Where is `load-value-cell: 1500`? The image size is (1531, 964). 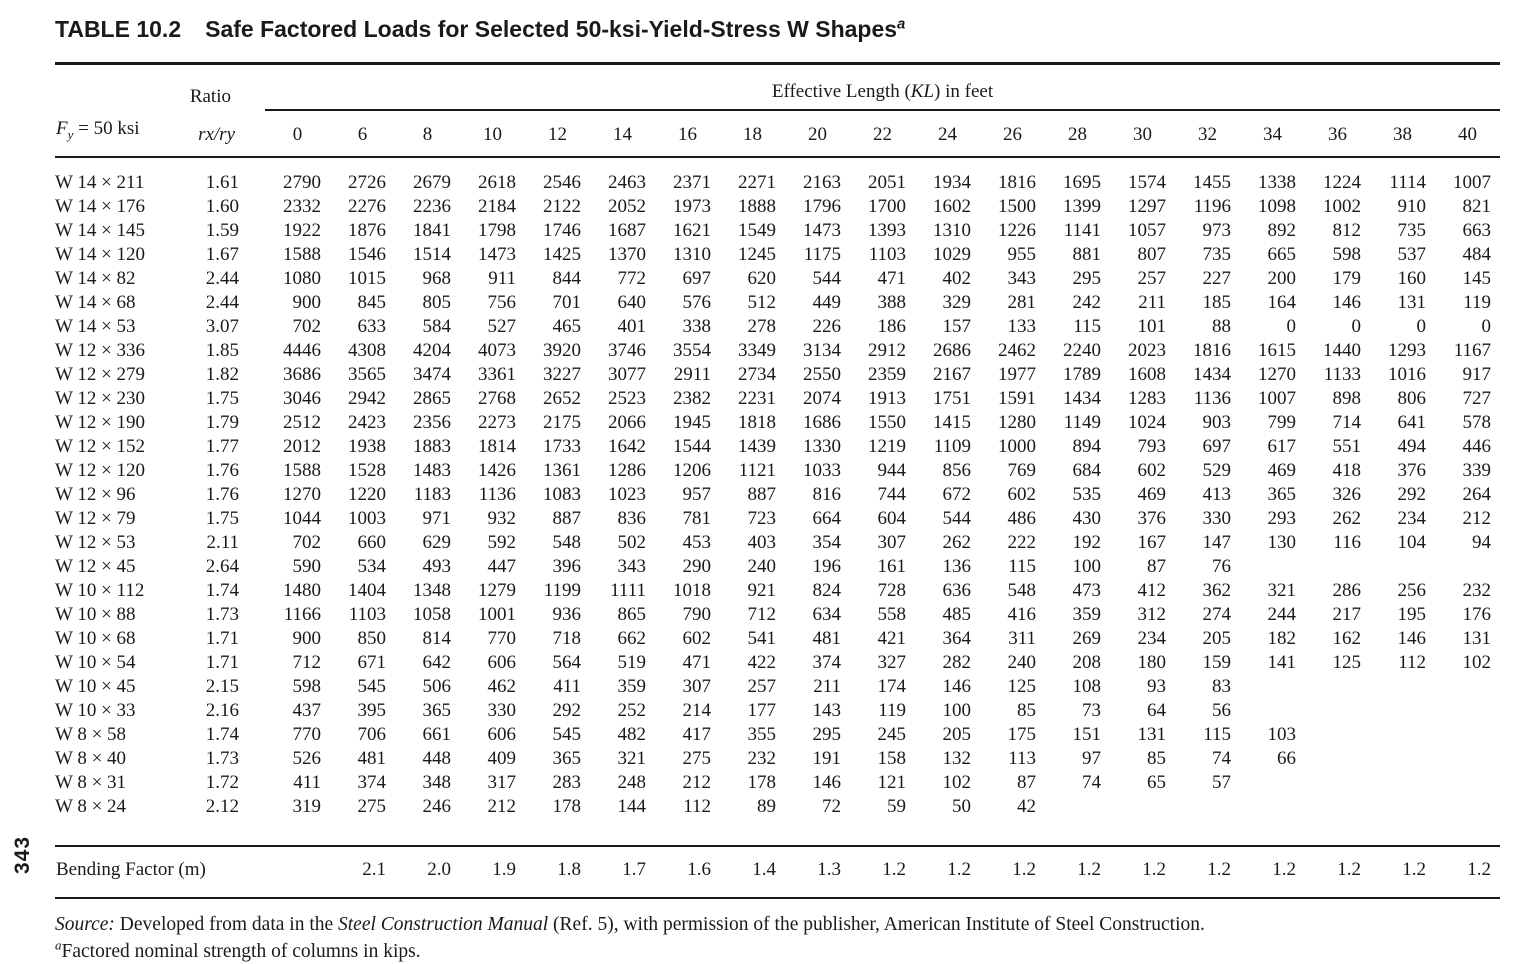 load-value-cell: 1500 is located at coordinates (1017, 206).